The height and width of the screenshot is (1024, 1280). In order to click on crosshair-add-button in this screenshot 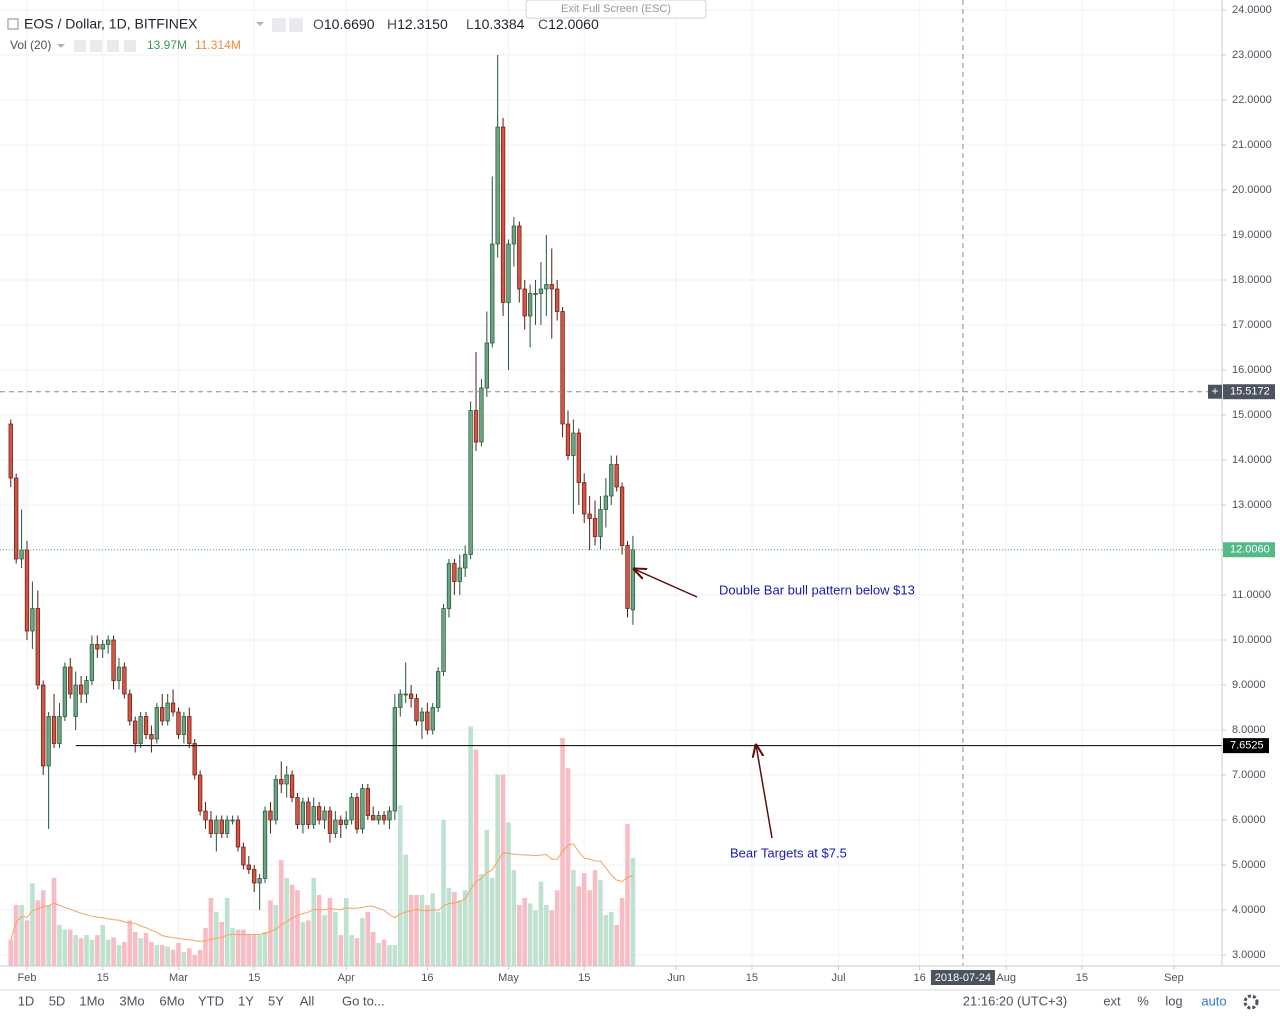, I will do `click(1215, 391)`.